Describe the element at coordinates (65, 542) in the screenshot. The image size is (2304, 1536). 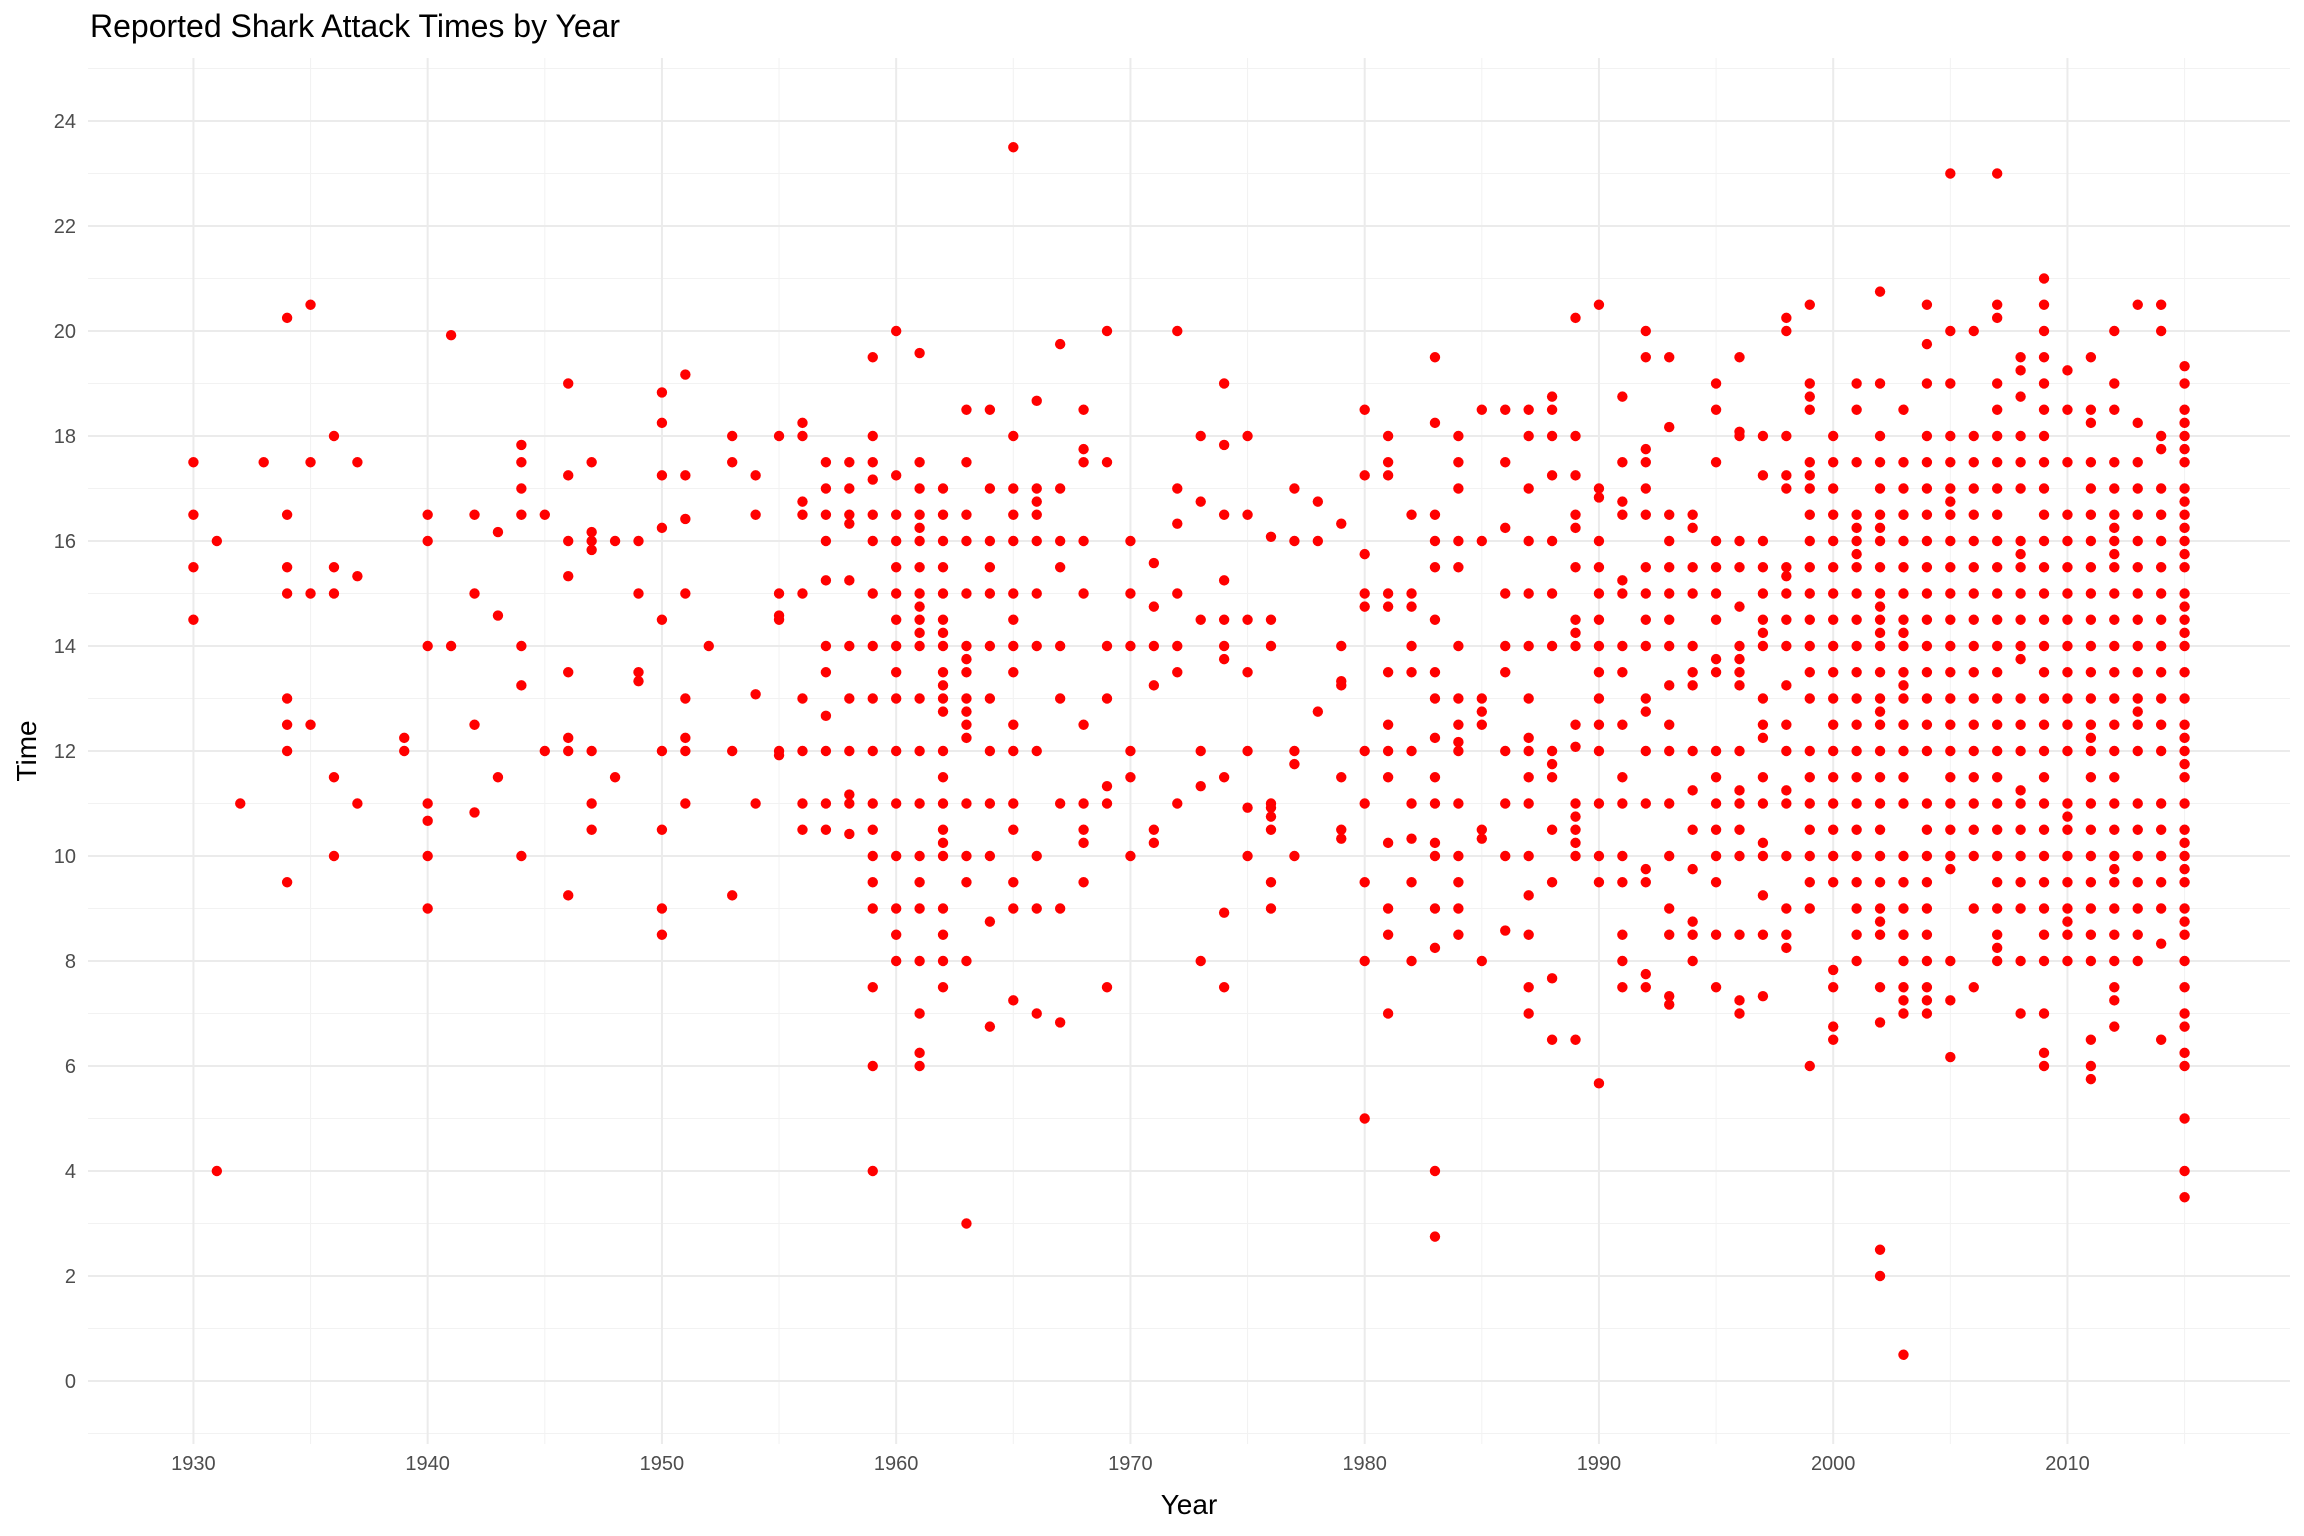
I see `y-tick-label: 16` at that location.